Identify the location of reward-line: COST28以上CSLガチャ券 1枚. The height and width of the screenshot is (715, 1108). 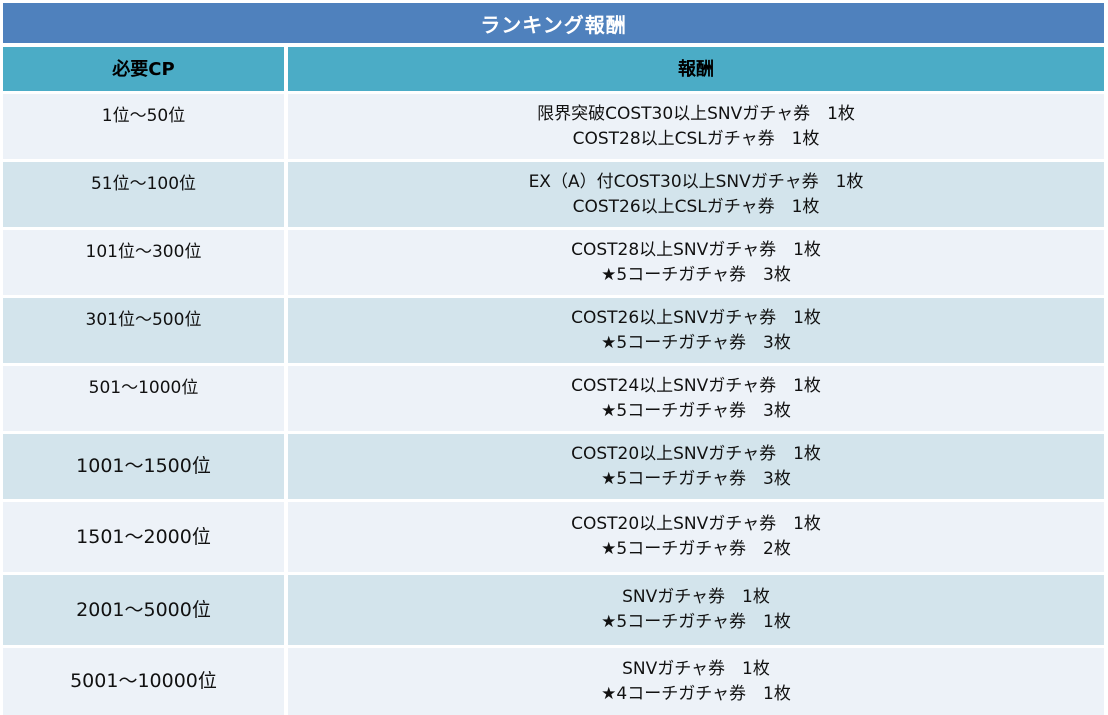
(696, 138).